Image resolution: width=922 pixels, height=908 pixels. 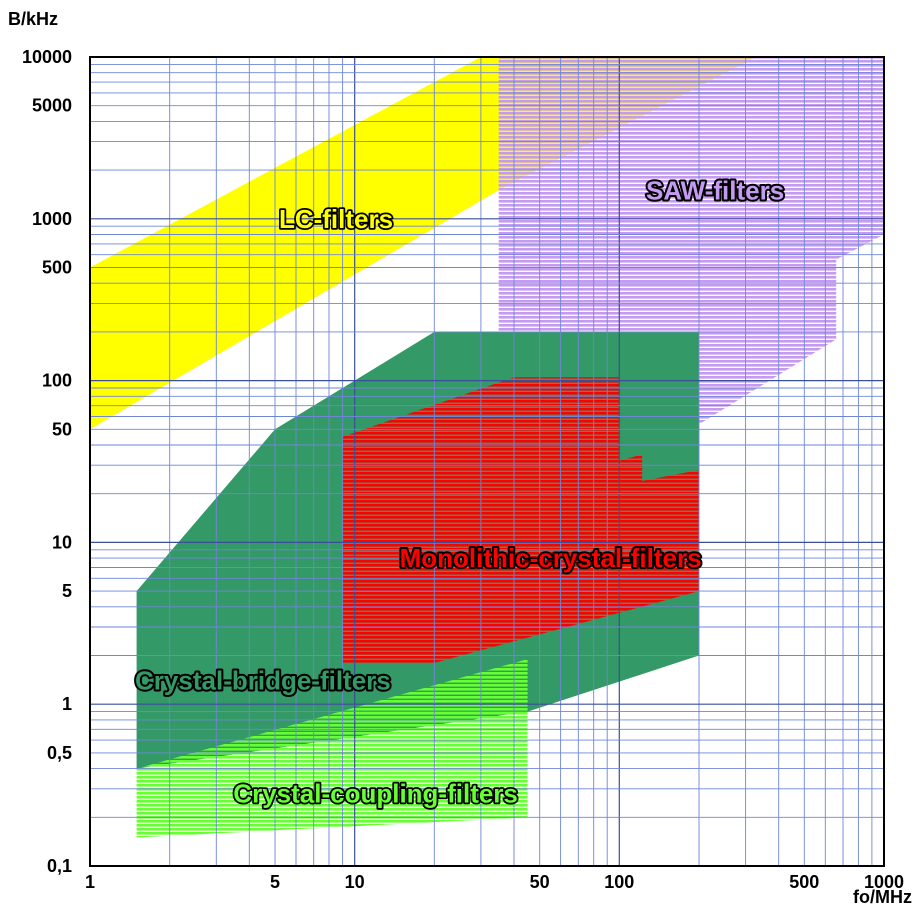 What do you see at coordinates (59, 753) in the screenshot?
I see `y-tick-label: 0,5` at bounding box center [59, 753].